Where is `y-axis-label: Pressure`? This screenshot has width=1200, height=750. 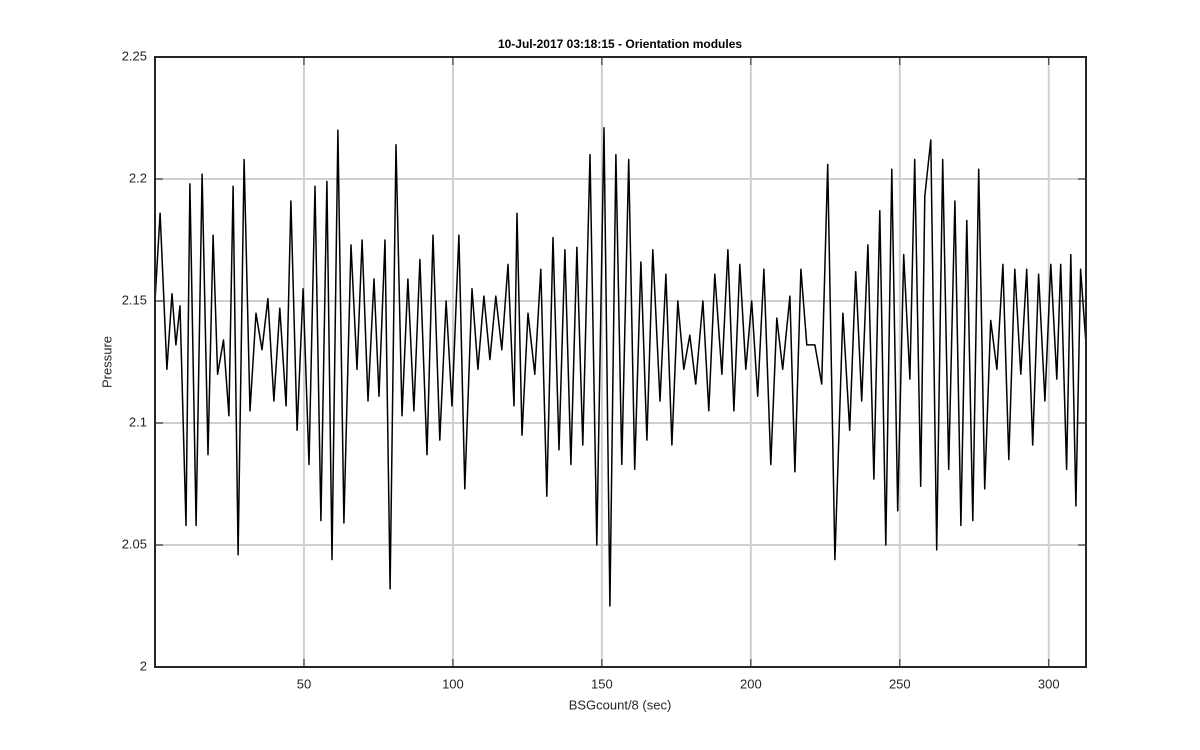 y-axis-label: Pressure is located at coordinates (106, 362).